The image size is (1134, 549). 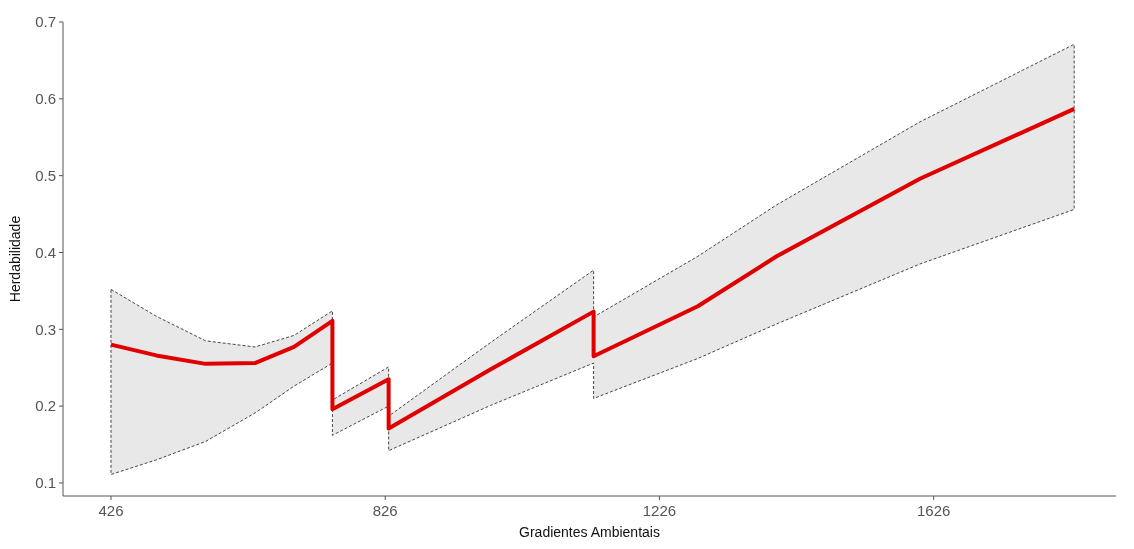 What do you see at coordinates (111, 510) in the screenshot?
I see `x-tick-label: 426` at bounding box center [111, 510].